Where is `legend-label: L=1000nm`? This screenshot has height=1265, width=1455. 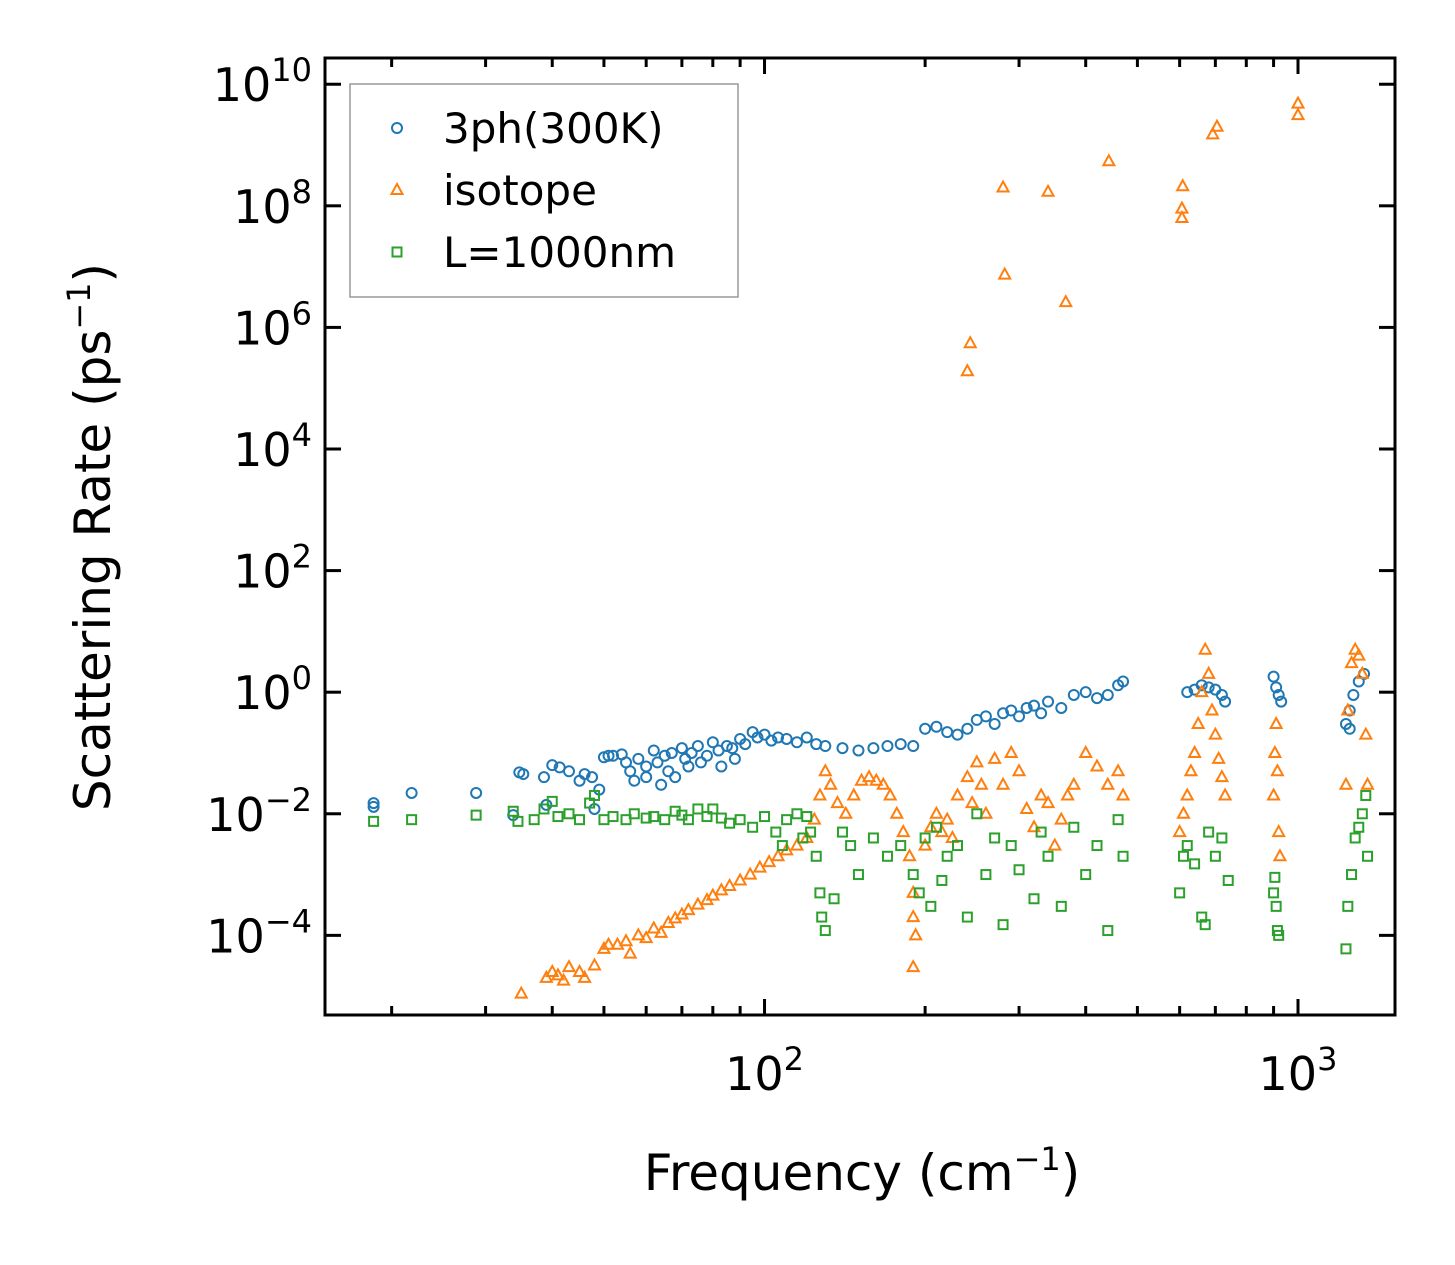
legend-label: L=1000nm is located at coordinates (559, 252).